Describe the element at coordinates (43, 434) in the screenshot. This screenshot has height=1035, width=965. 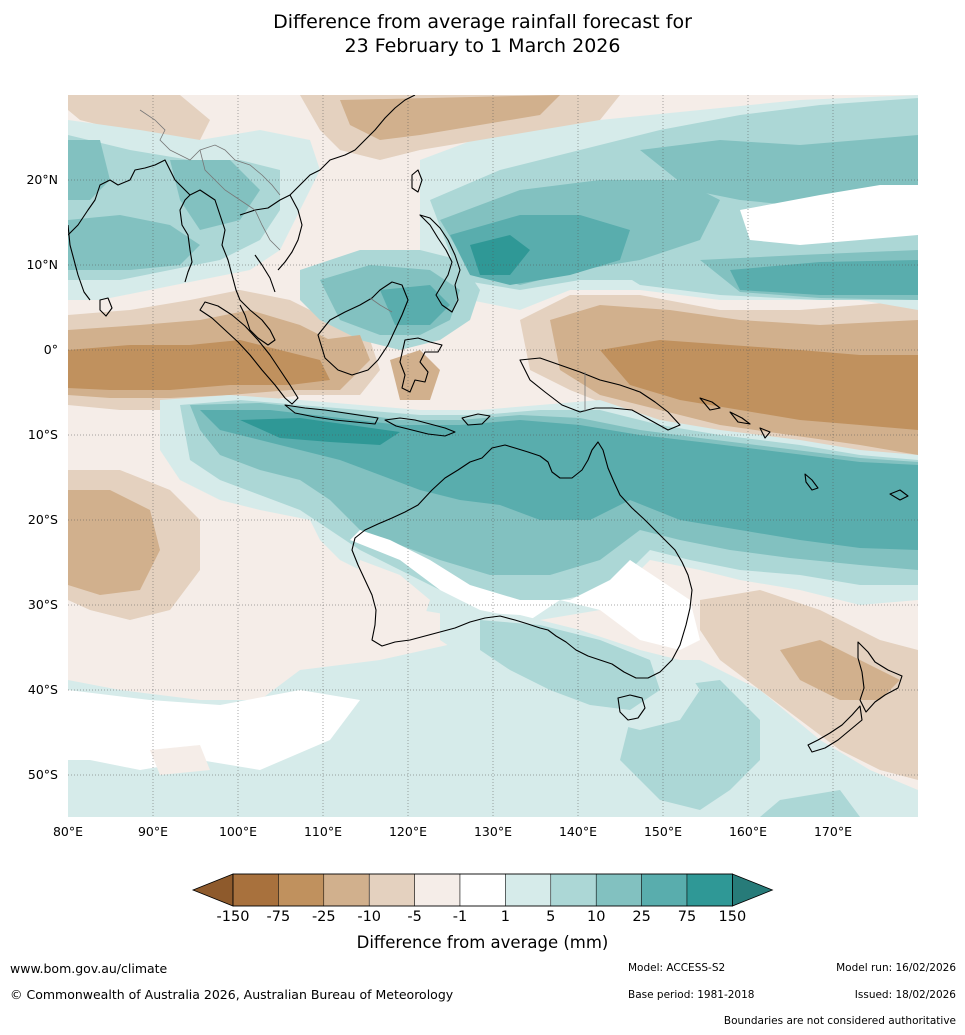
I see `lat-tick: 10°S` at that location.